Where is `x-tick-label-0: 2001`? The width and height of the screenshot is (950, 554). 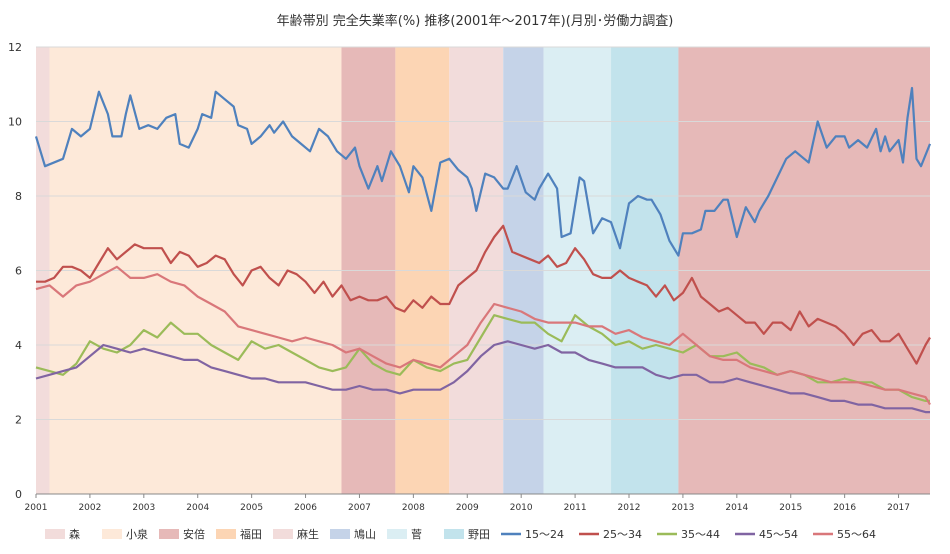 x-tick-label-0: 2001 is located at coordinates (36, 508).